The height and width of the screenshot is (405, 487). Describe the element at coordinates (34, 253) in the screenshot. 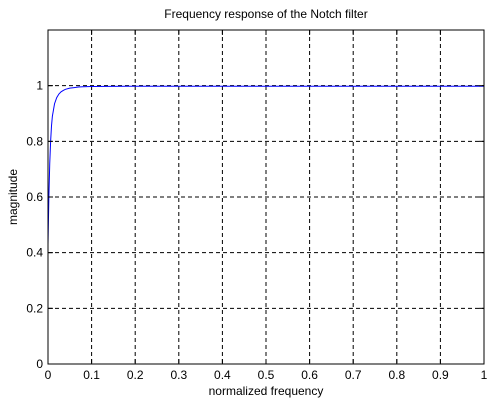

I see `y-tick-label: 0.4` at that location.